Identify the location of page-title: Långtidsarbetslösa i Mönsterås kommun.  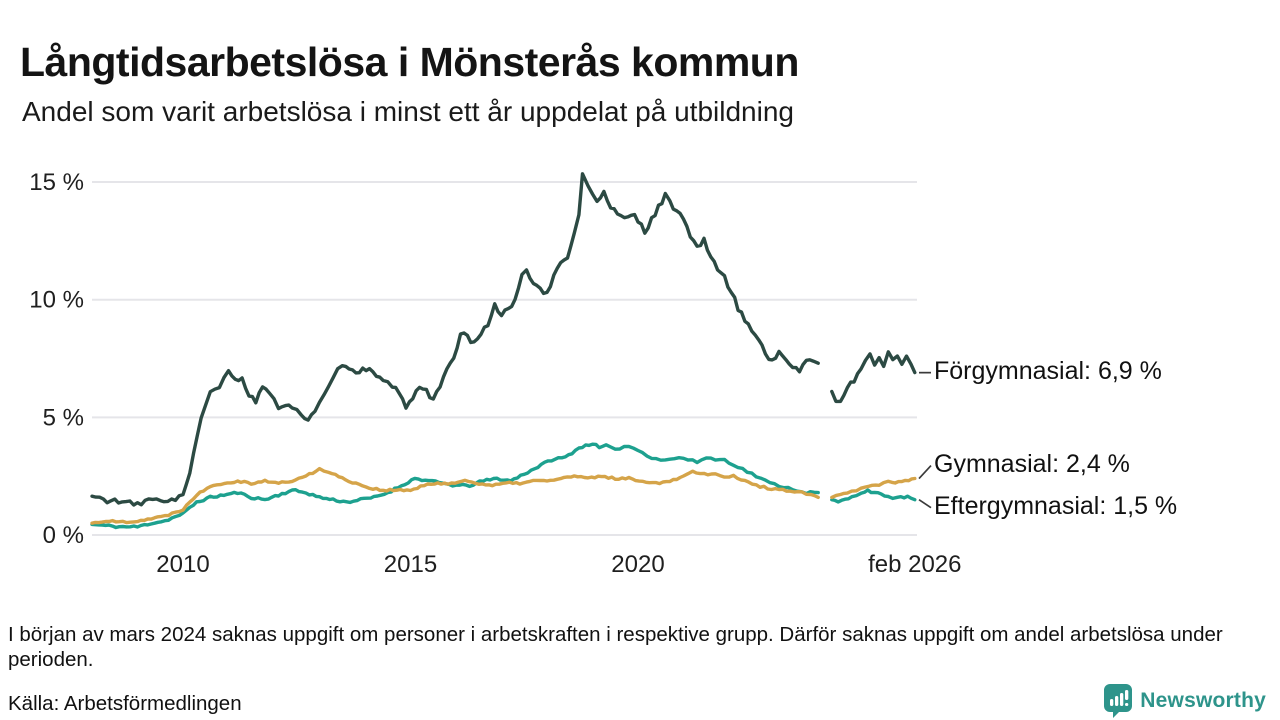
(409, 62).